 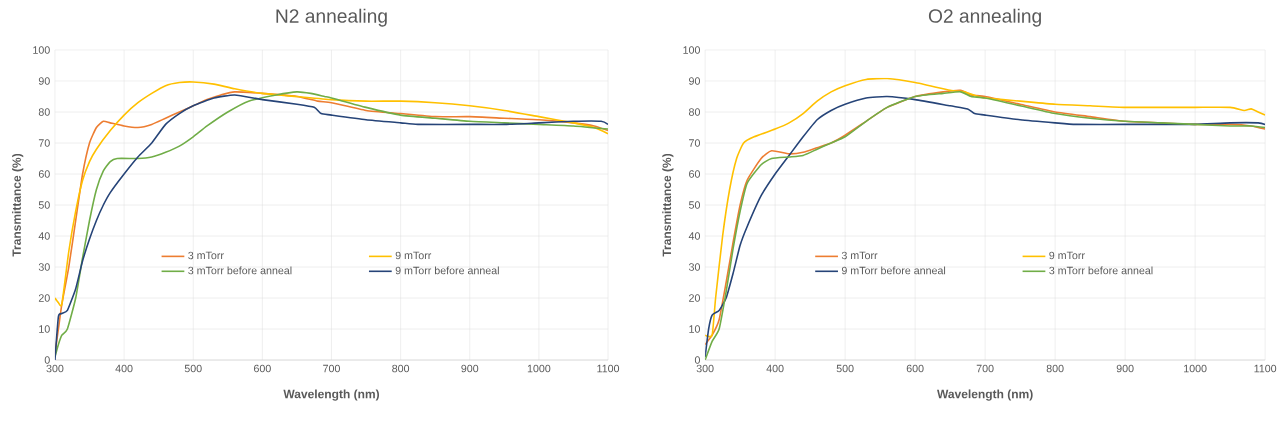 What do you see at coordinates (984, 17) in the screenshot?
I see `chart-title: O2 annealing` at bounding box center [984, 17].